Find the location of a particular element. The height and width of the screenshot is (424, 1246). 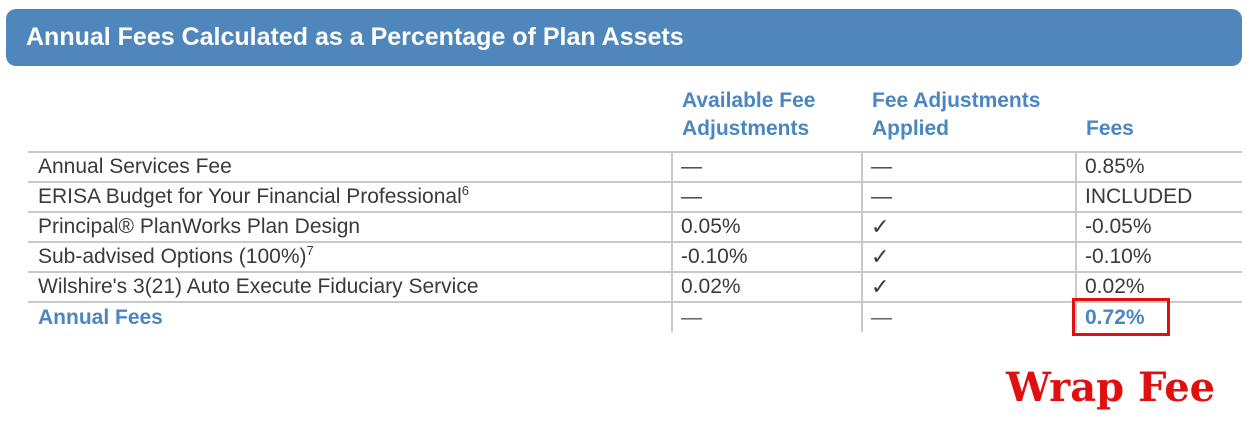

column-header-applied-line2: Applied is located at coordinates (910, 128).